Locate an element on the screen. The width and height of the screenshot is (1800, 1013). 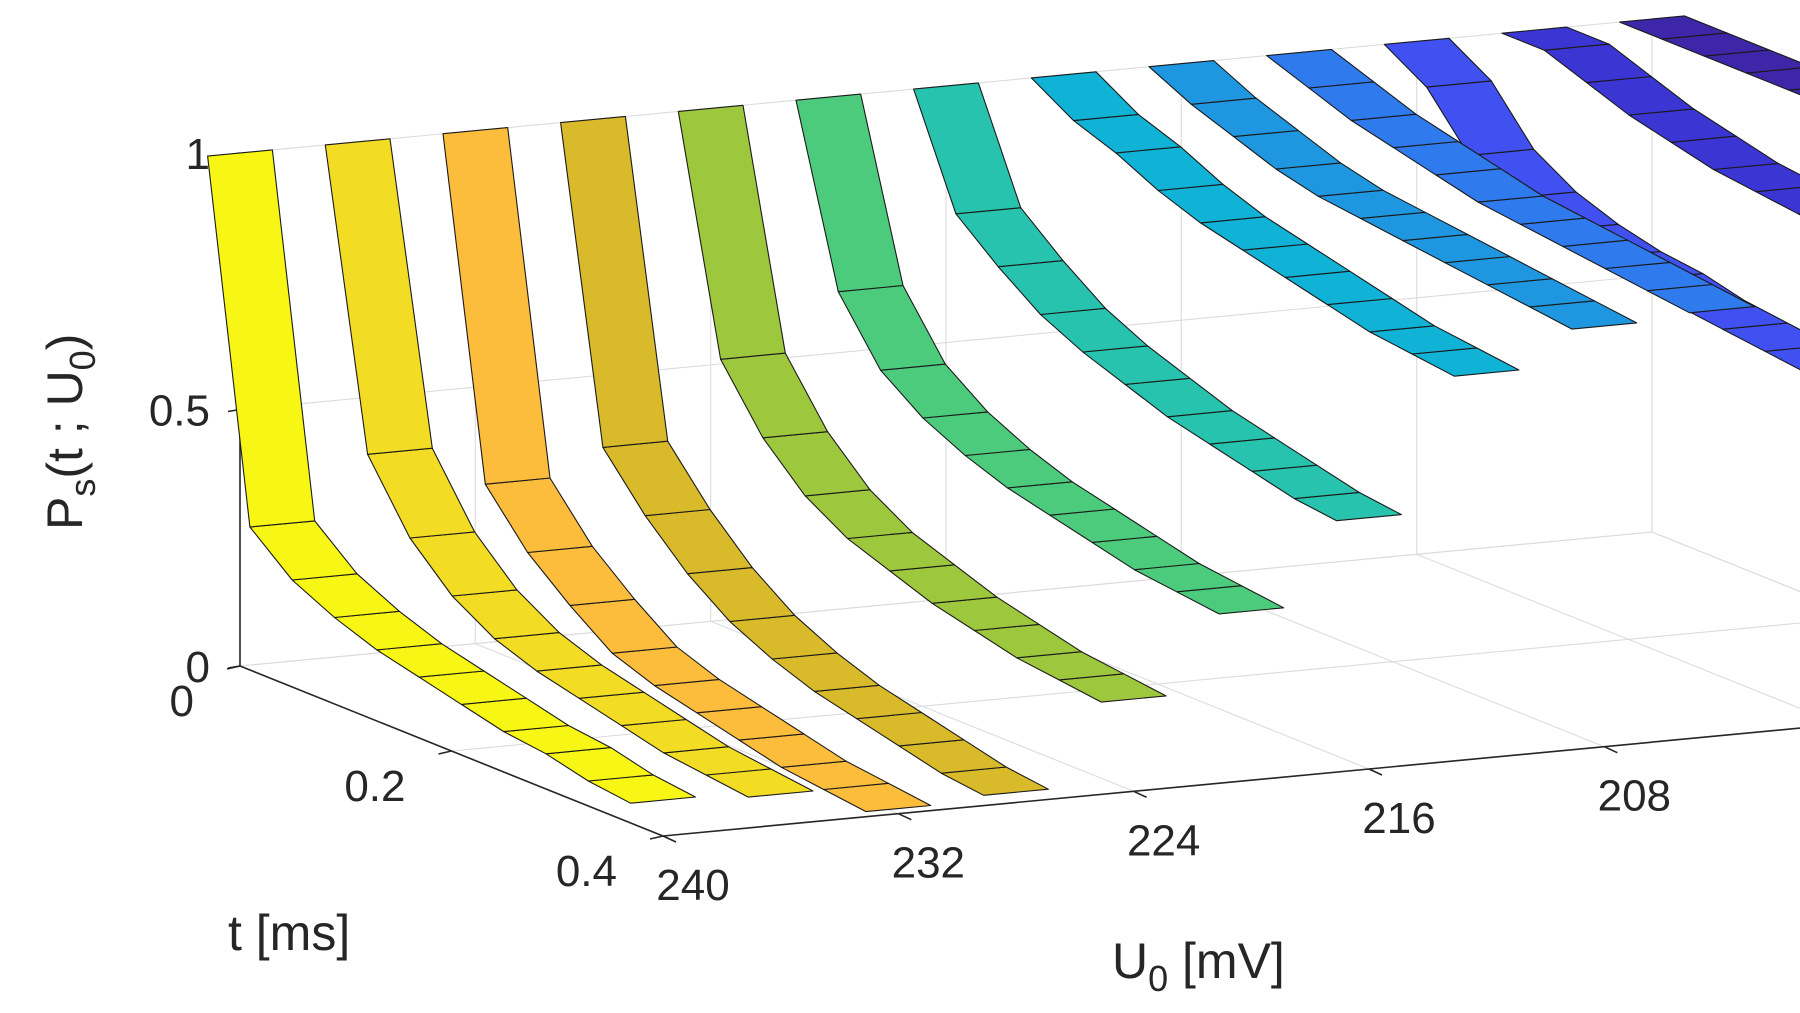
t-tick-label: 0.4 is located at coordinates (586, 871).